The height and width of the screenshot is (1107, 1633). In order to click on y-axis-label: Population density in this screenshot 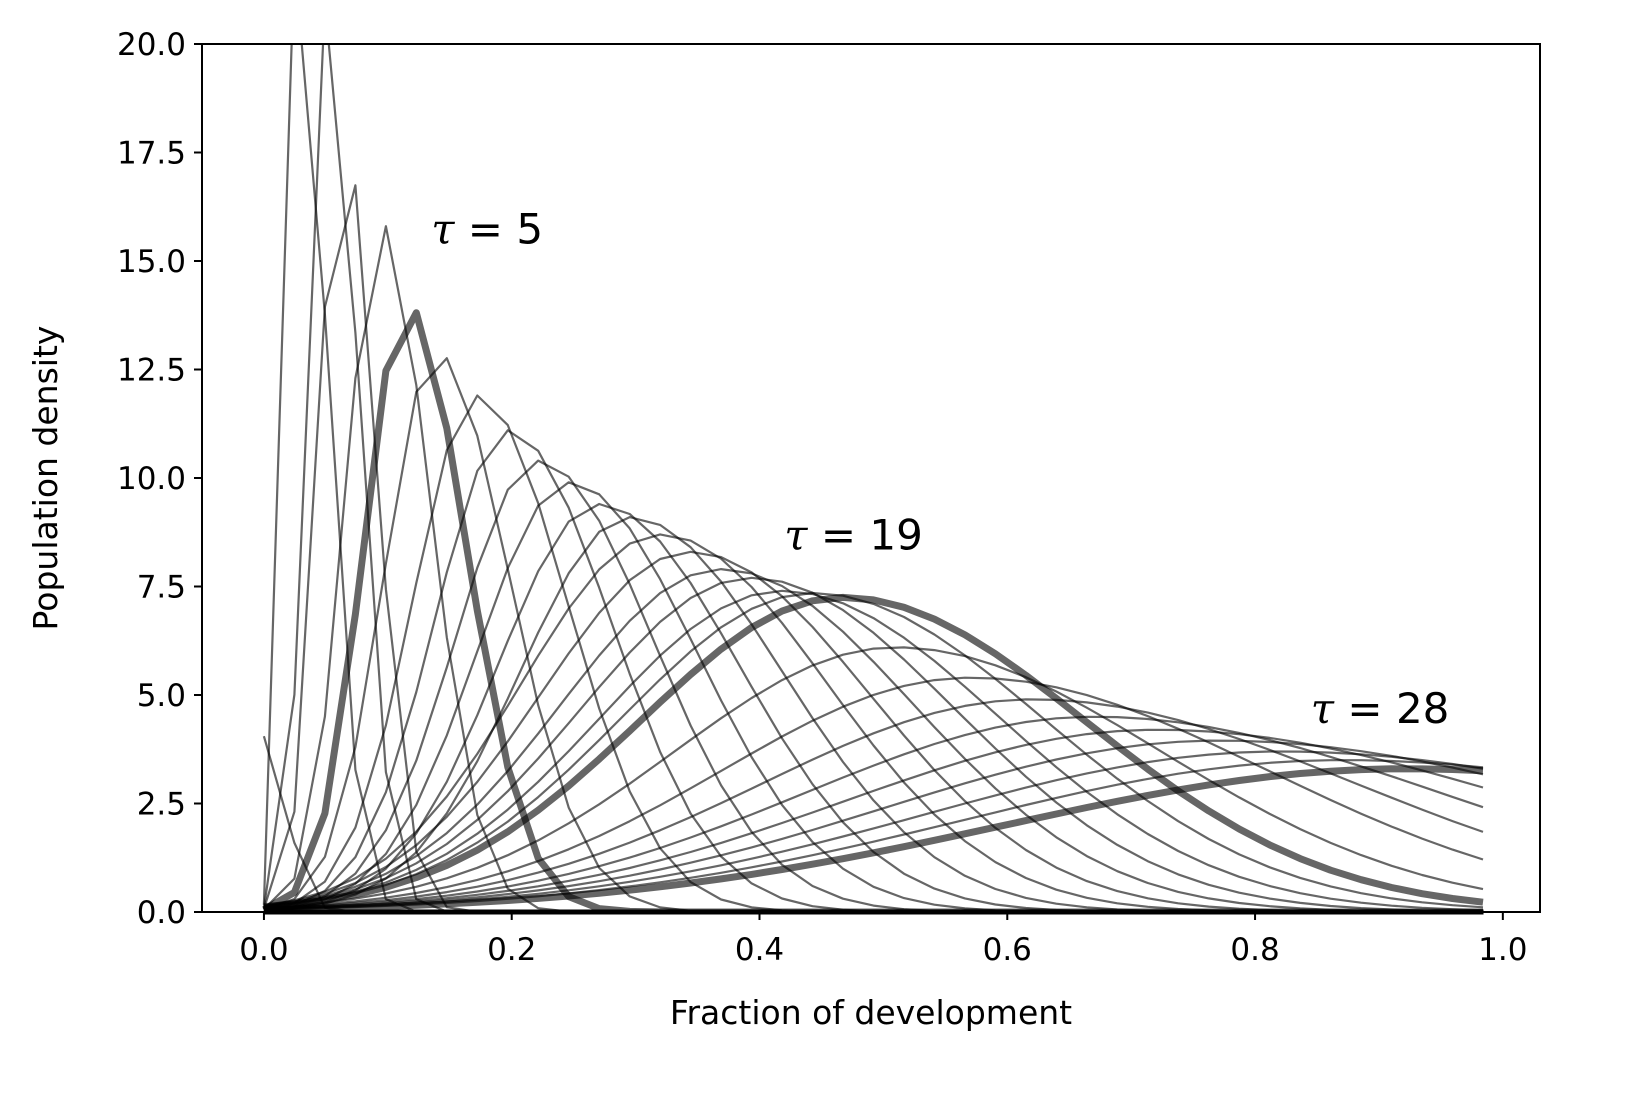, I will do `click(45, 478)`.